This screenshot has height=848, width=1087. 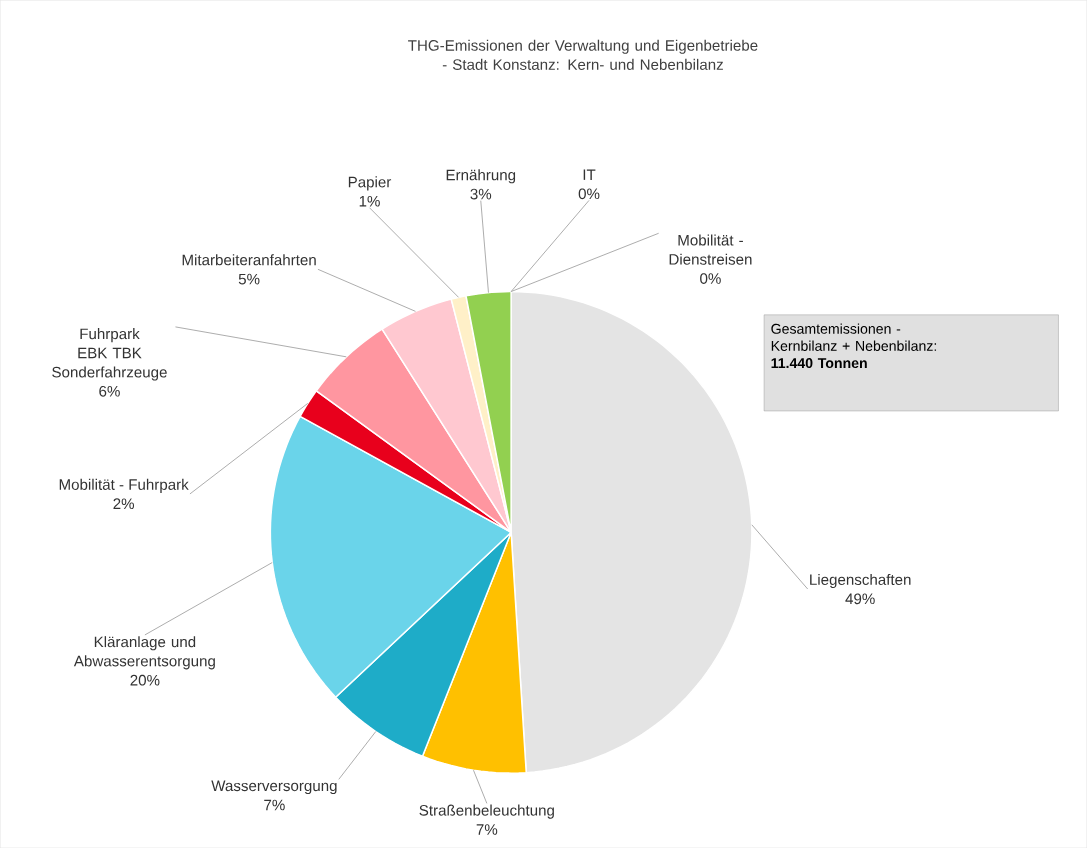 What do you see at coordinates (710, 249) in the screenshot?
I see `category-label: Mobilität - Dienstreisen` at bounding box center [710, 249].